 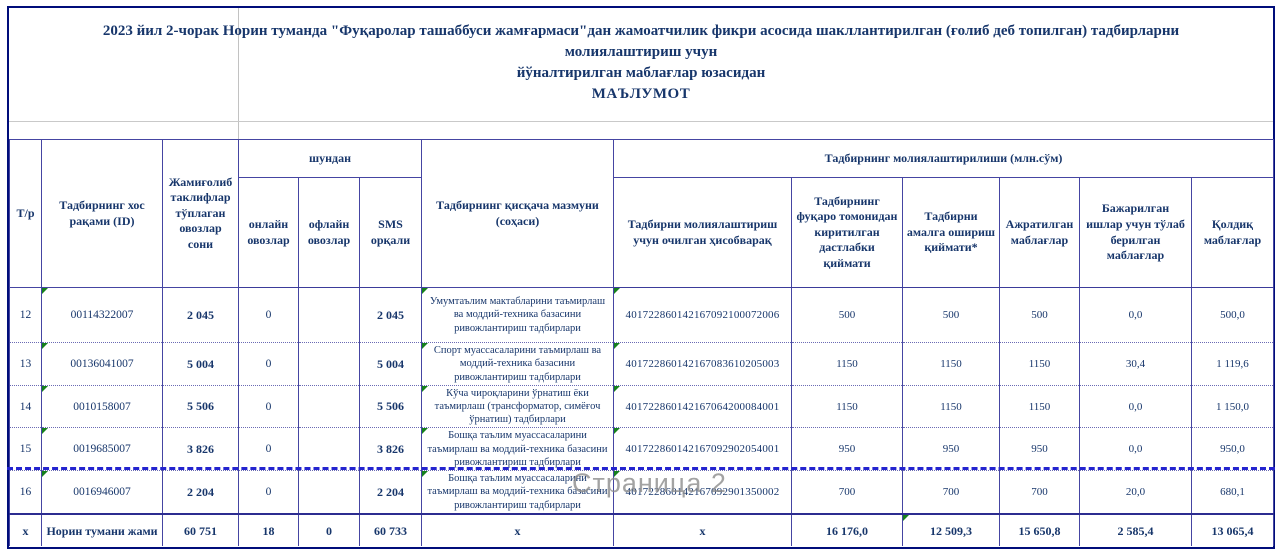 What do you see at coordinates (847, 315) in the screenshot?
I see `cell-initial: 500` at bounding box center [847, 315].